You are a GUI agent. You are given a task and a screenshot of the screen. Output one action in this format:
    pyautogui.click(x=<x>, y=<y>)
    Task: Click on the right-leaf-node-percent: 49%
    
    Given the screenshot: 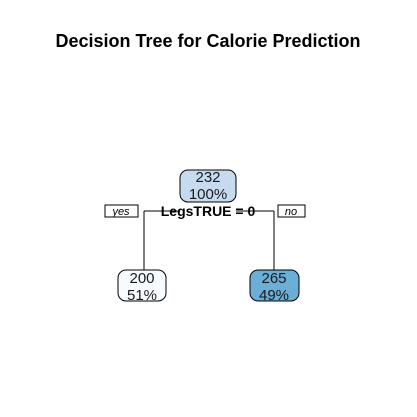 What is the action you would take?
    pyautogui.click(x=274, y=295)
    